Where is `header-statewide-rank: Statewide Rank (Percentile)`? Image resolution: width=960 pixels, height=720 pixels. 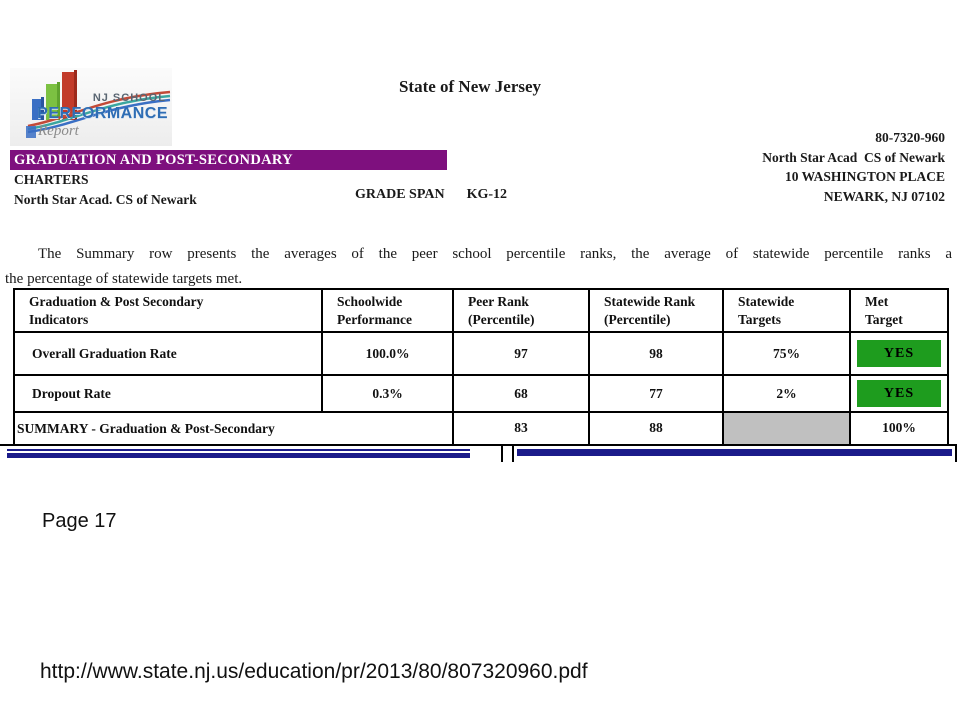
header-statewide-rank: Statewide Rank (Percentile) is located at coordinates (656, 310).